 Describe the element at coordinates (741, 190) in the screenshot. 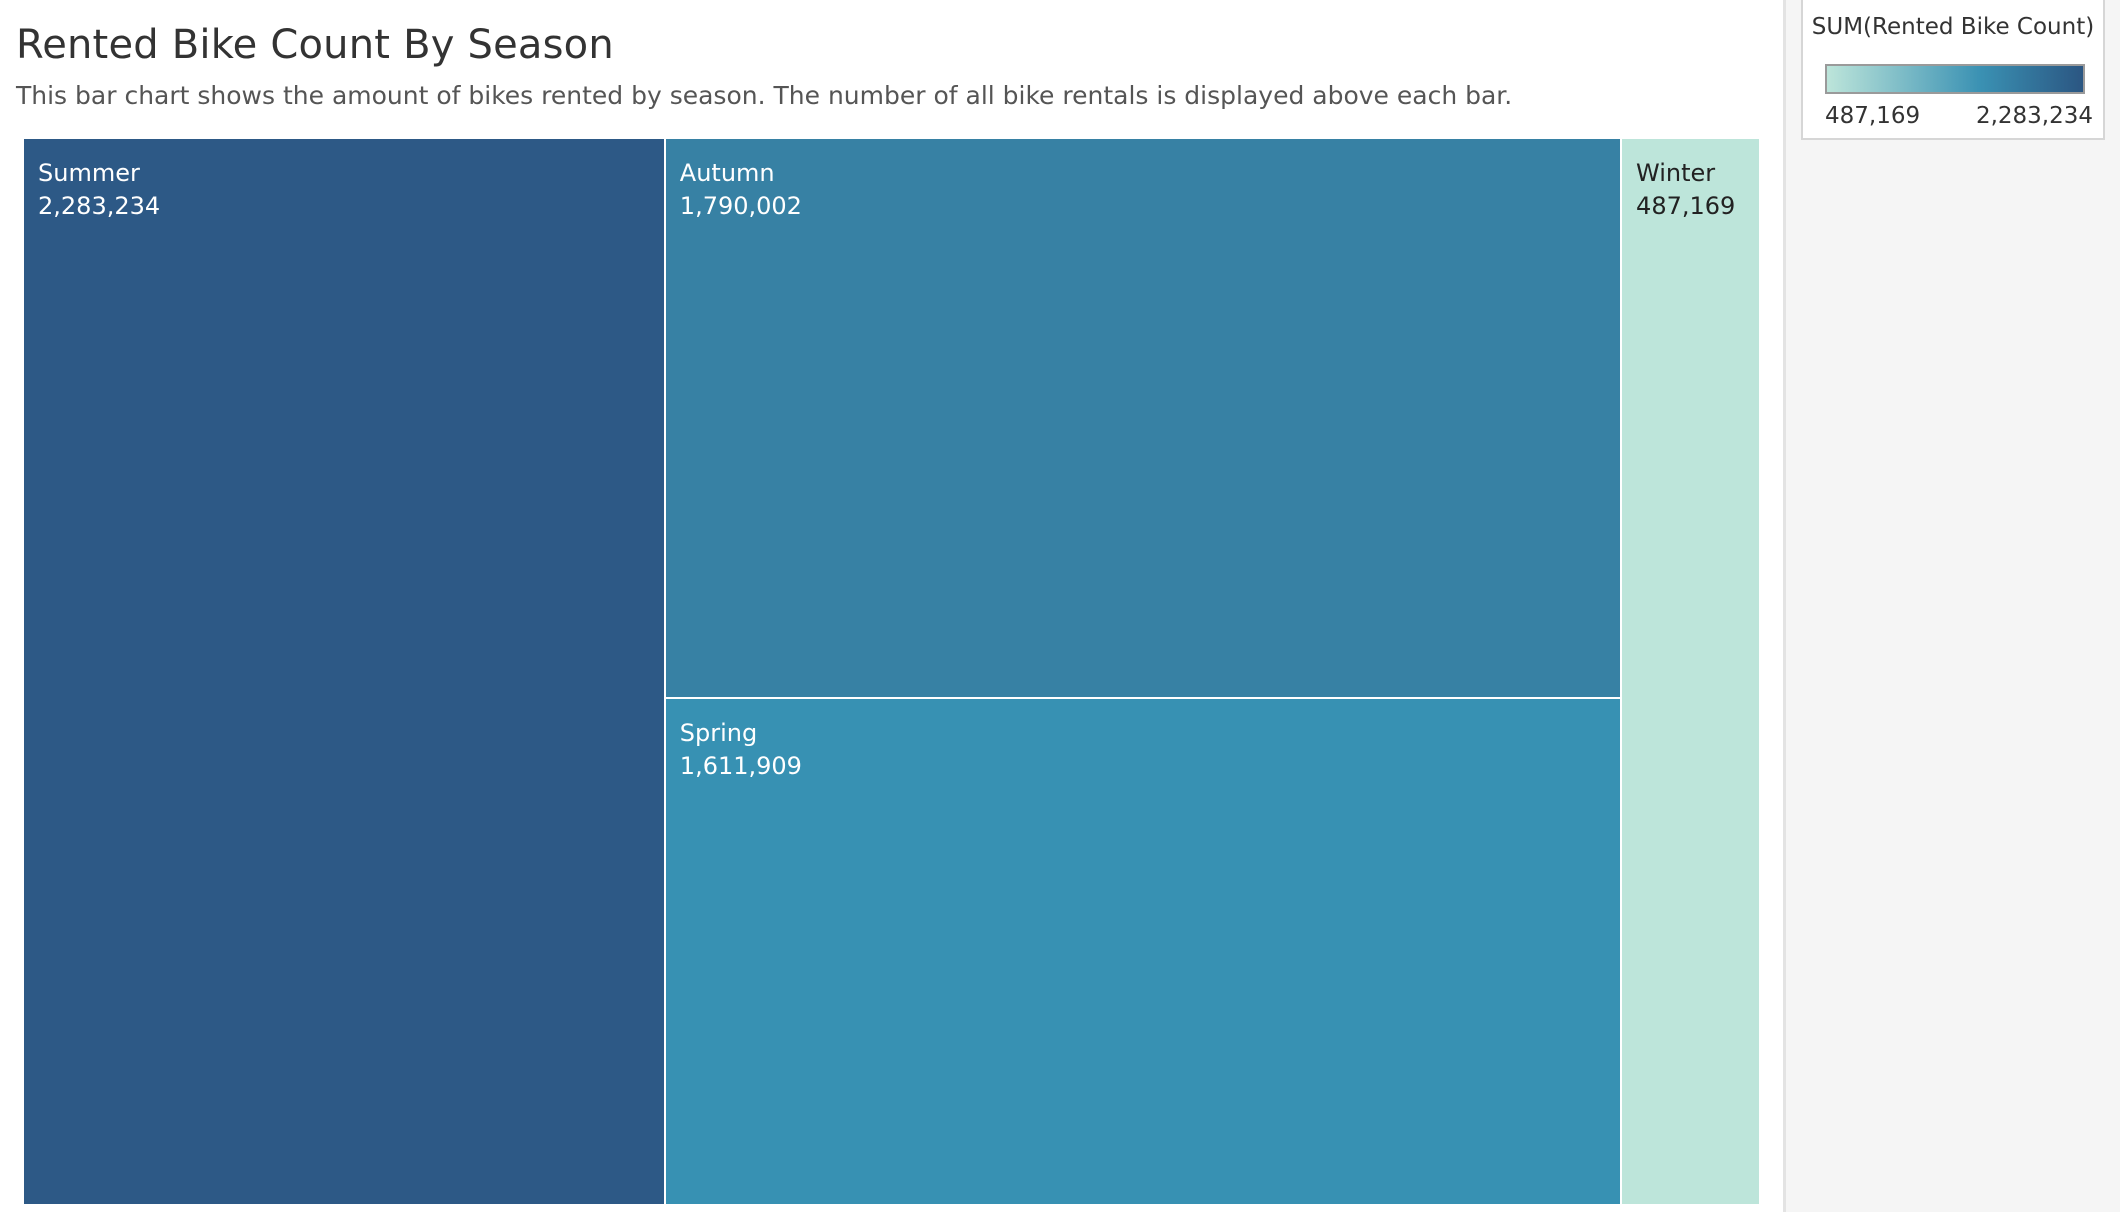

I see `tile-label: Autumn 1,790,002` at that location.